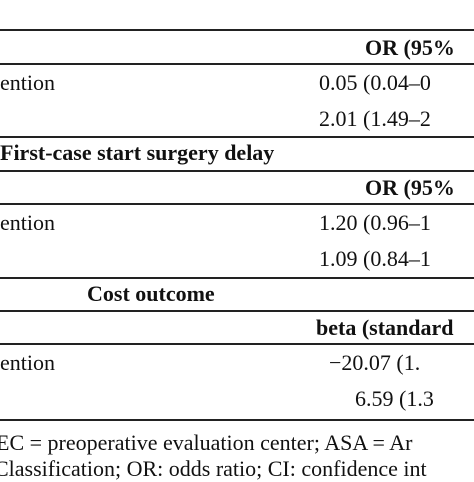 This screenshot has height=482, width=474. What do you see at coordinates (375, 258) in the screenshot?
I see `cell: 1.09 (0.84–1` at bounding box center [375, 258].